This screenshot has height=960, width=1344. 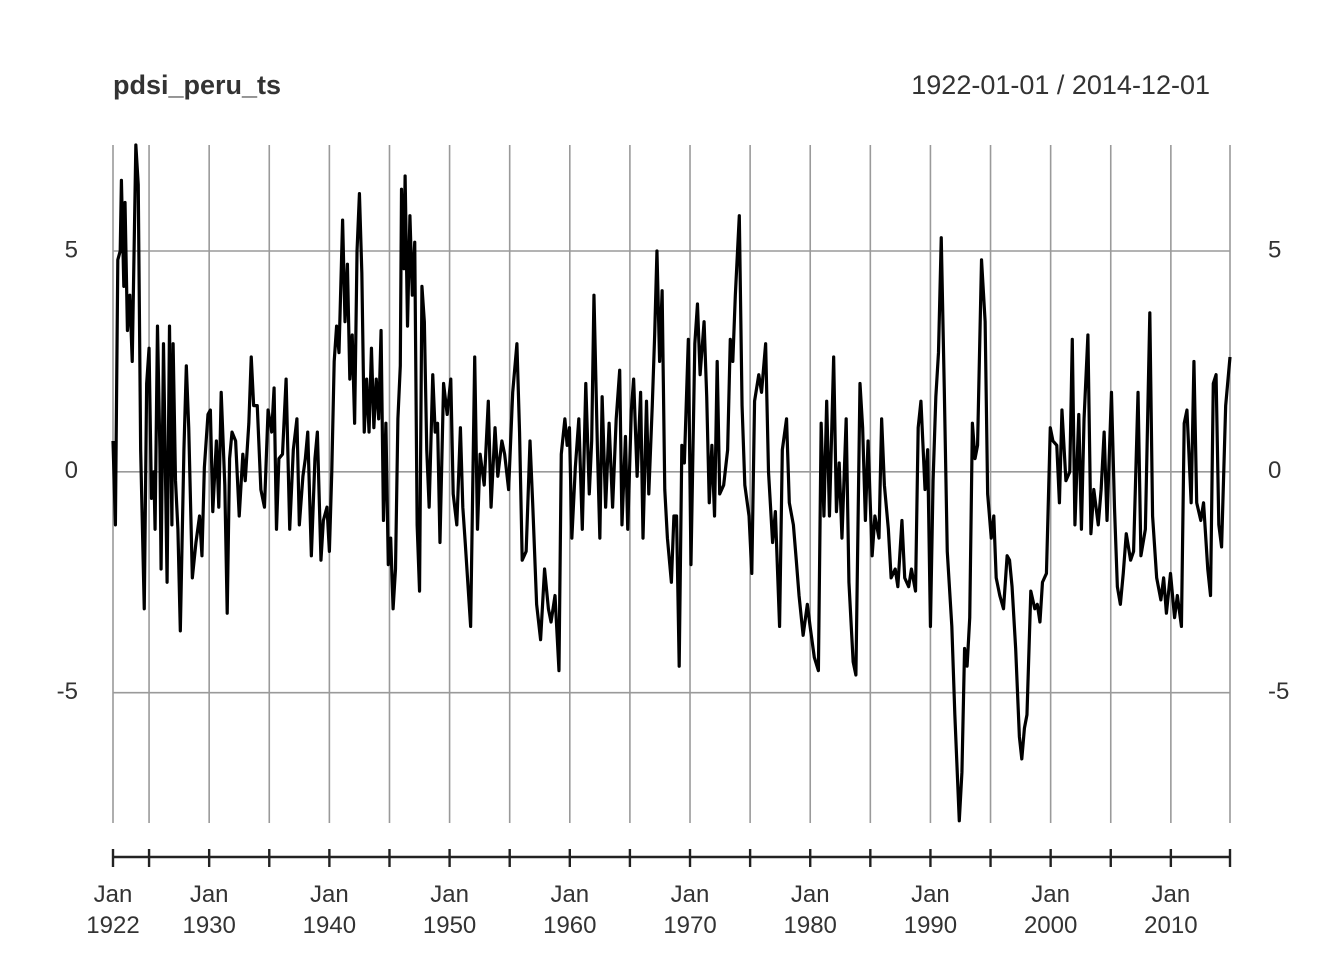 I want to click on y2-tick-label: 0, so click(x=1274, y=470).